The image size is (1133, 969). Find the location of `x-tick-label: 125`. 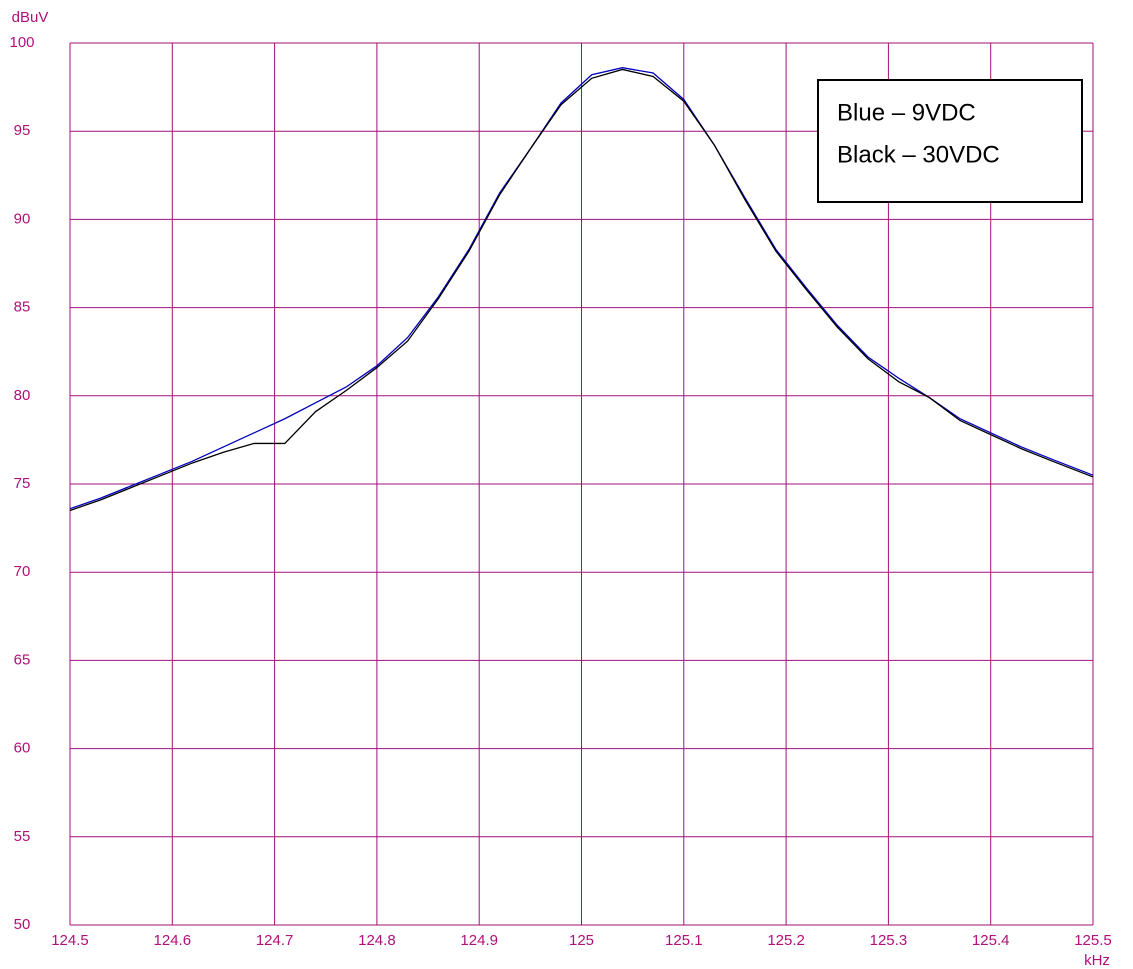

x-tick-label: 125 is located at coordinates (581, 940).